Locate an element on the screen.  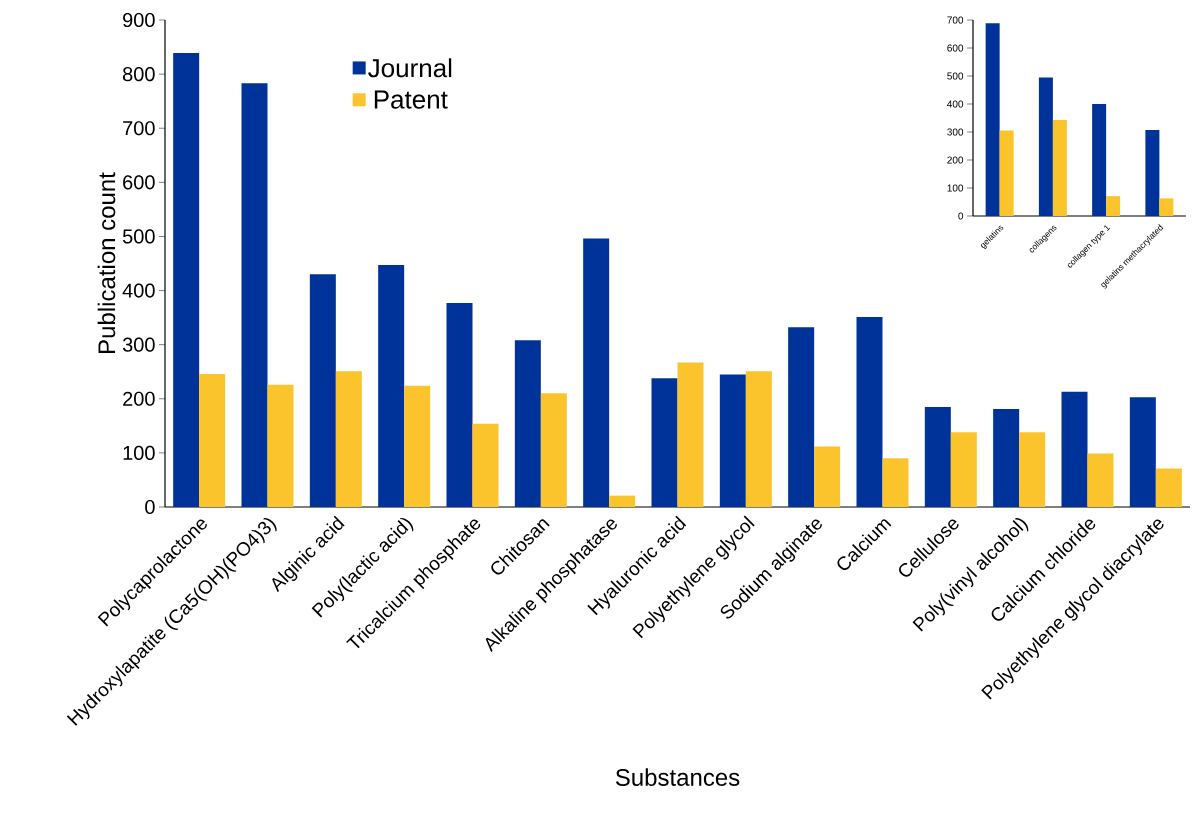
y-axis-title: Publication count is located at coordinates (106, 262).